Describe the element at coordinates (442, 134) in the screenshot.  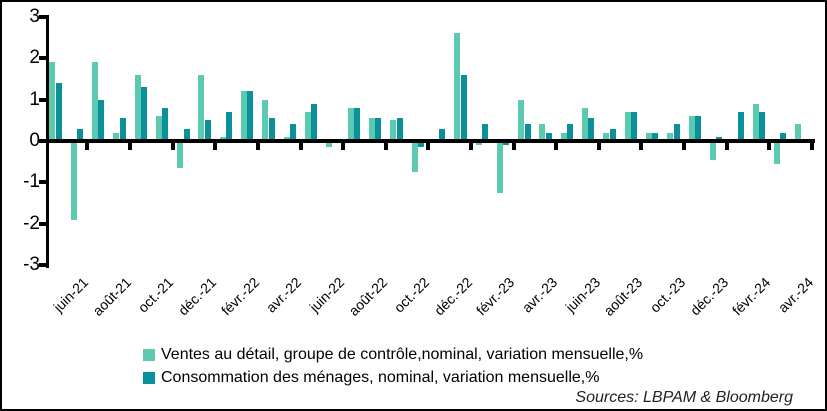
I see `bar-consommation-déc-22` at that location.